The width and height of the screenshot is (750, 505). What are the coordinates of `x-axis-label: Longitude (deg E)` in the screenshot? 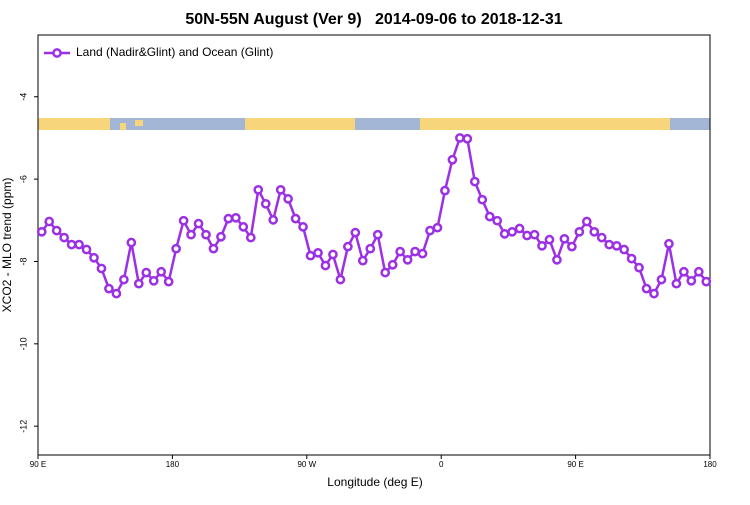 It's located at (374, 482).